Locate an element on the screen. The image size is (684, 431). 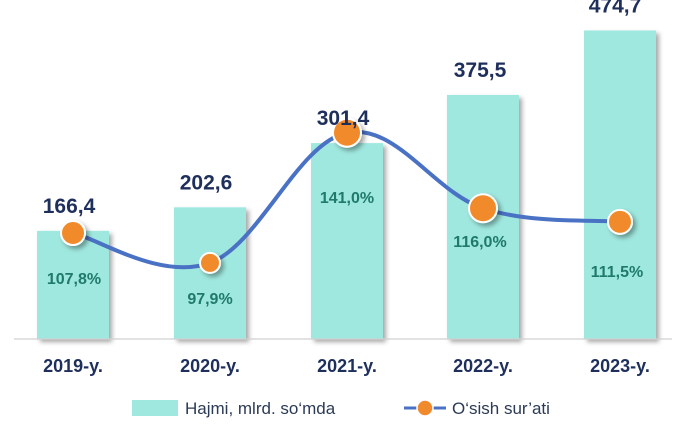
x-tick-label: 2019-y. is located at coordinates (73, 366).